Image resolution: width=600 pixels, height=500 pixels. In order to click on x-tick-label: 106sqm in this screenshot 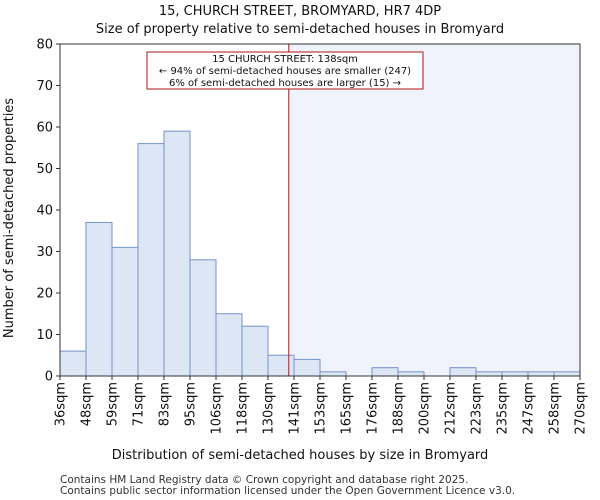, I will do `click(217, 408)`.